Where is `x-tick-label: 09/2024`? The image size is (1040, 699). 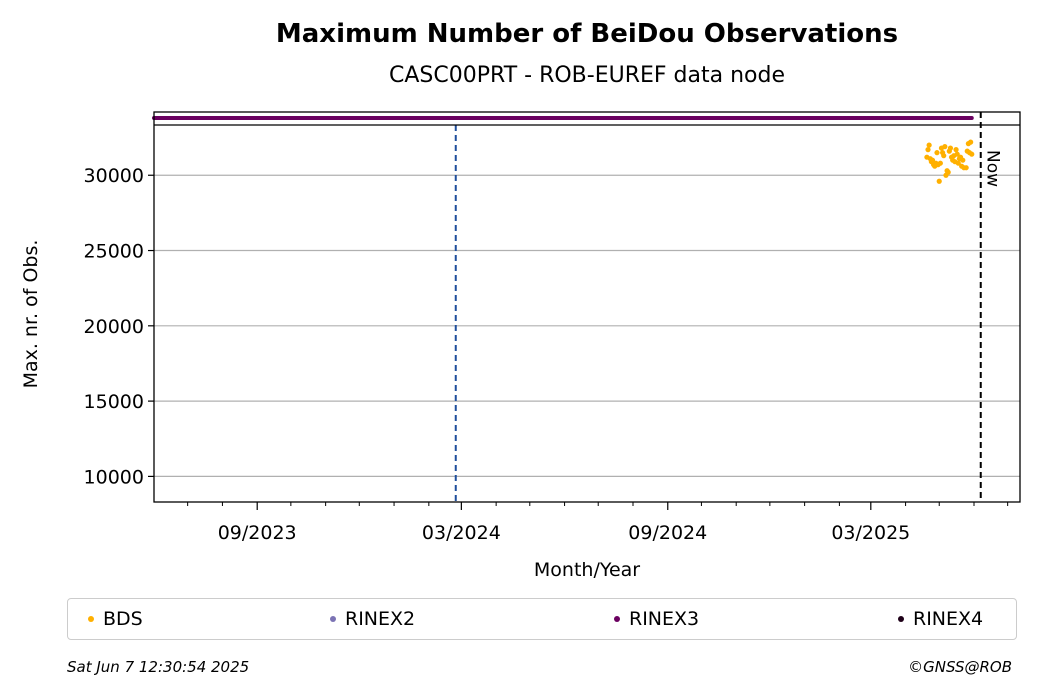 x-tick-label: 09/2024 is located at coordinates (667, 533).